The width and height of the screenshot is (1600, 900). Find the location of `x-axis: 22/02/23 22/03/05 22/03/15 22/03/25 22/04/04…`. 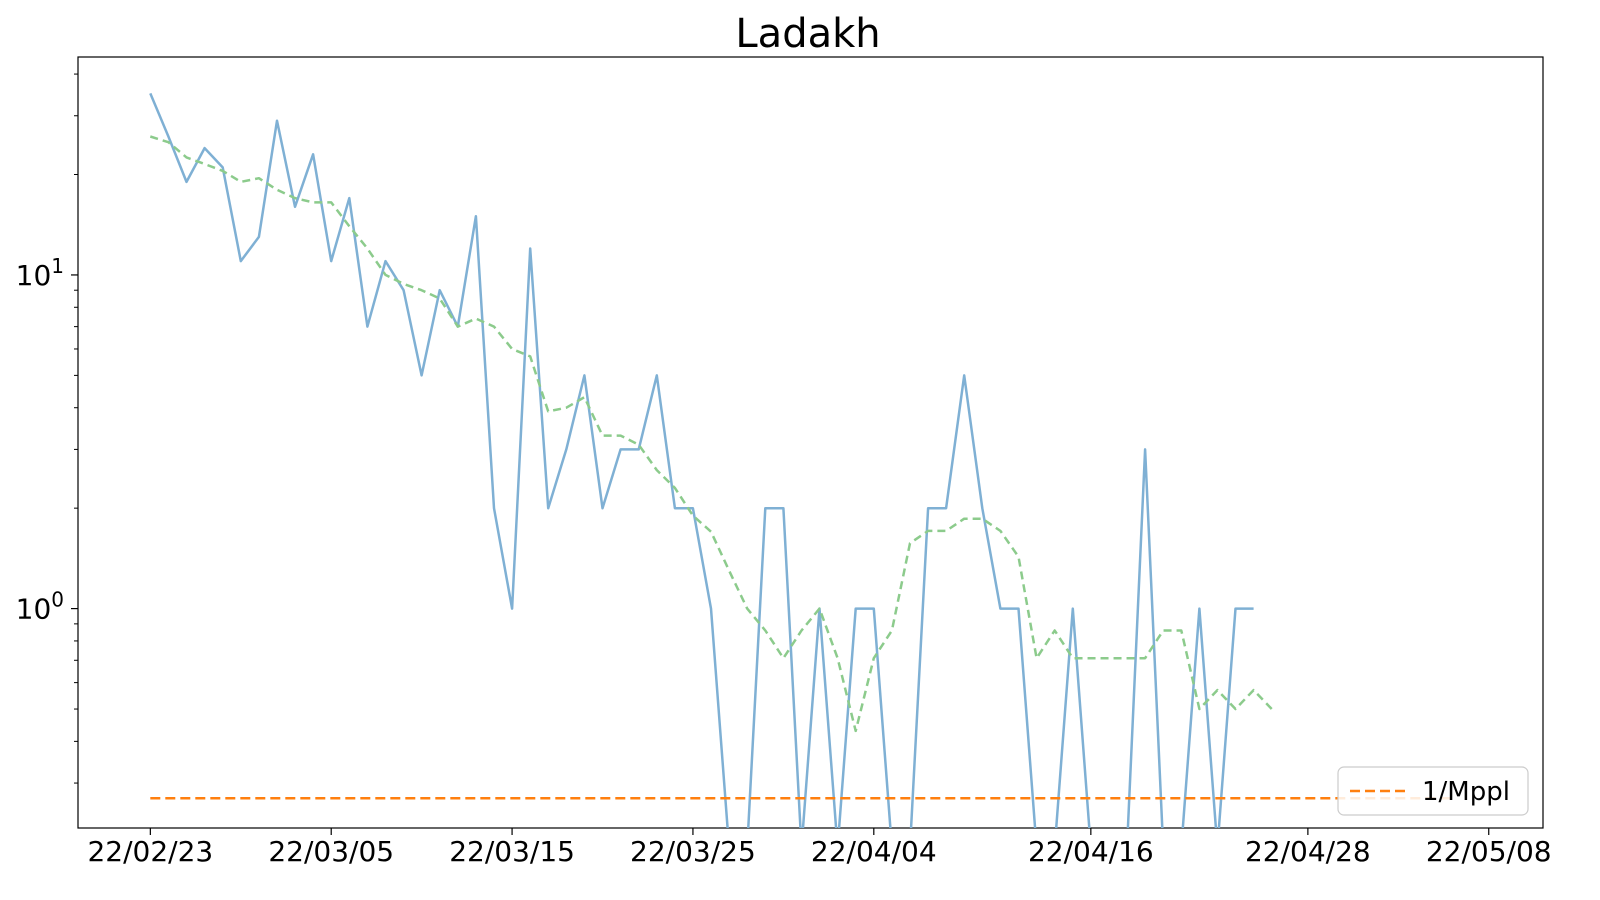

x-axis: 22/02/23 22/03/05 22/03/15 22/03/25 22/04/04… is located at coordinates (819, 848).